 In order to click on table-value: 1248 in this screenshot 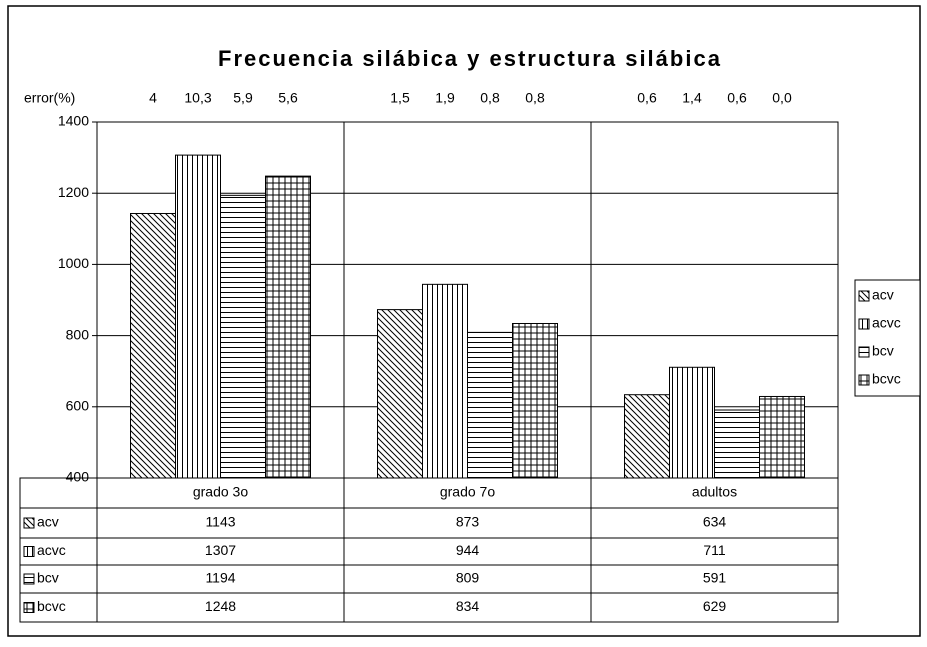, I will do `click(220, 606)`.